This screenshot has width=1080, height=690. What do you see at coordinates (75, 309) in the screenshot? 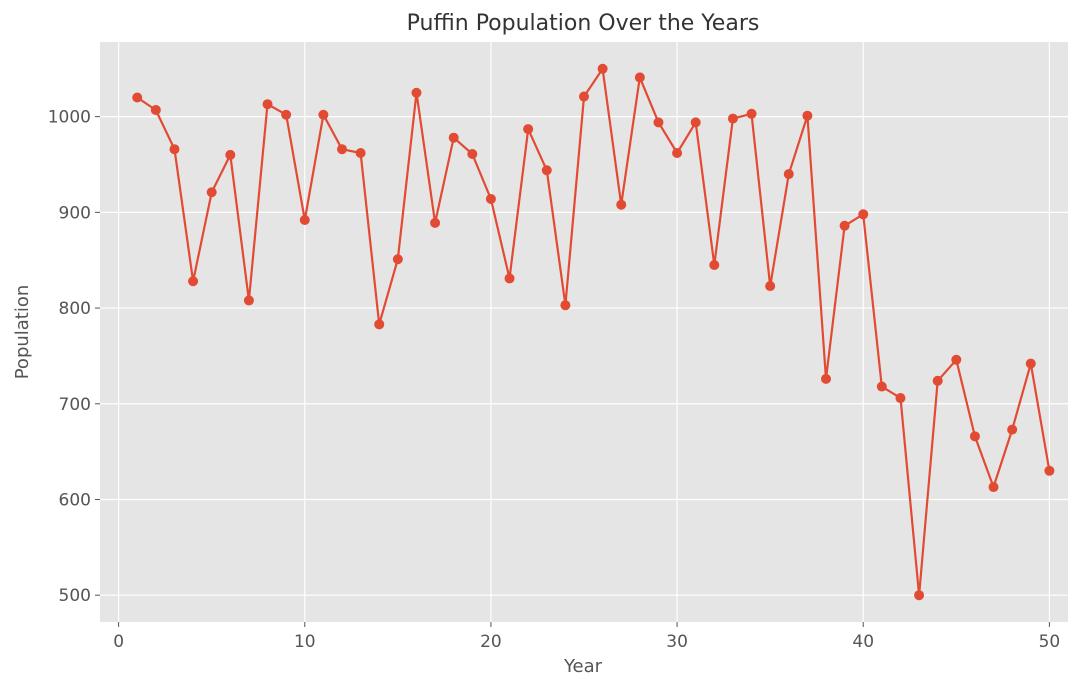
I see `y-tick-label: 800` at bounding box center [75, 309].